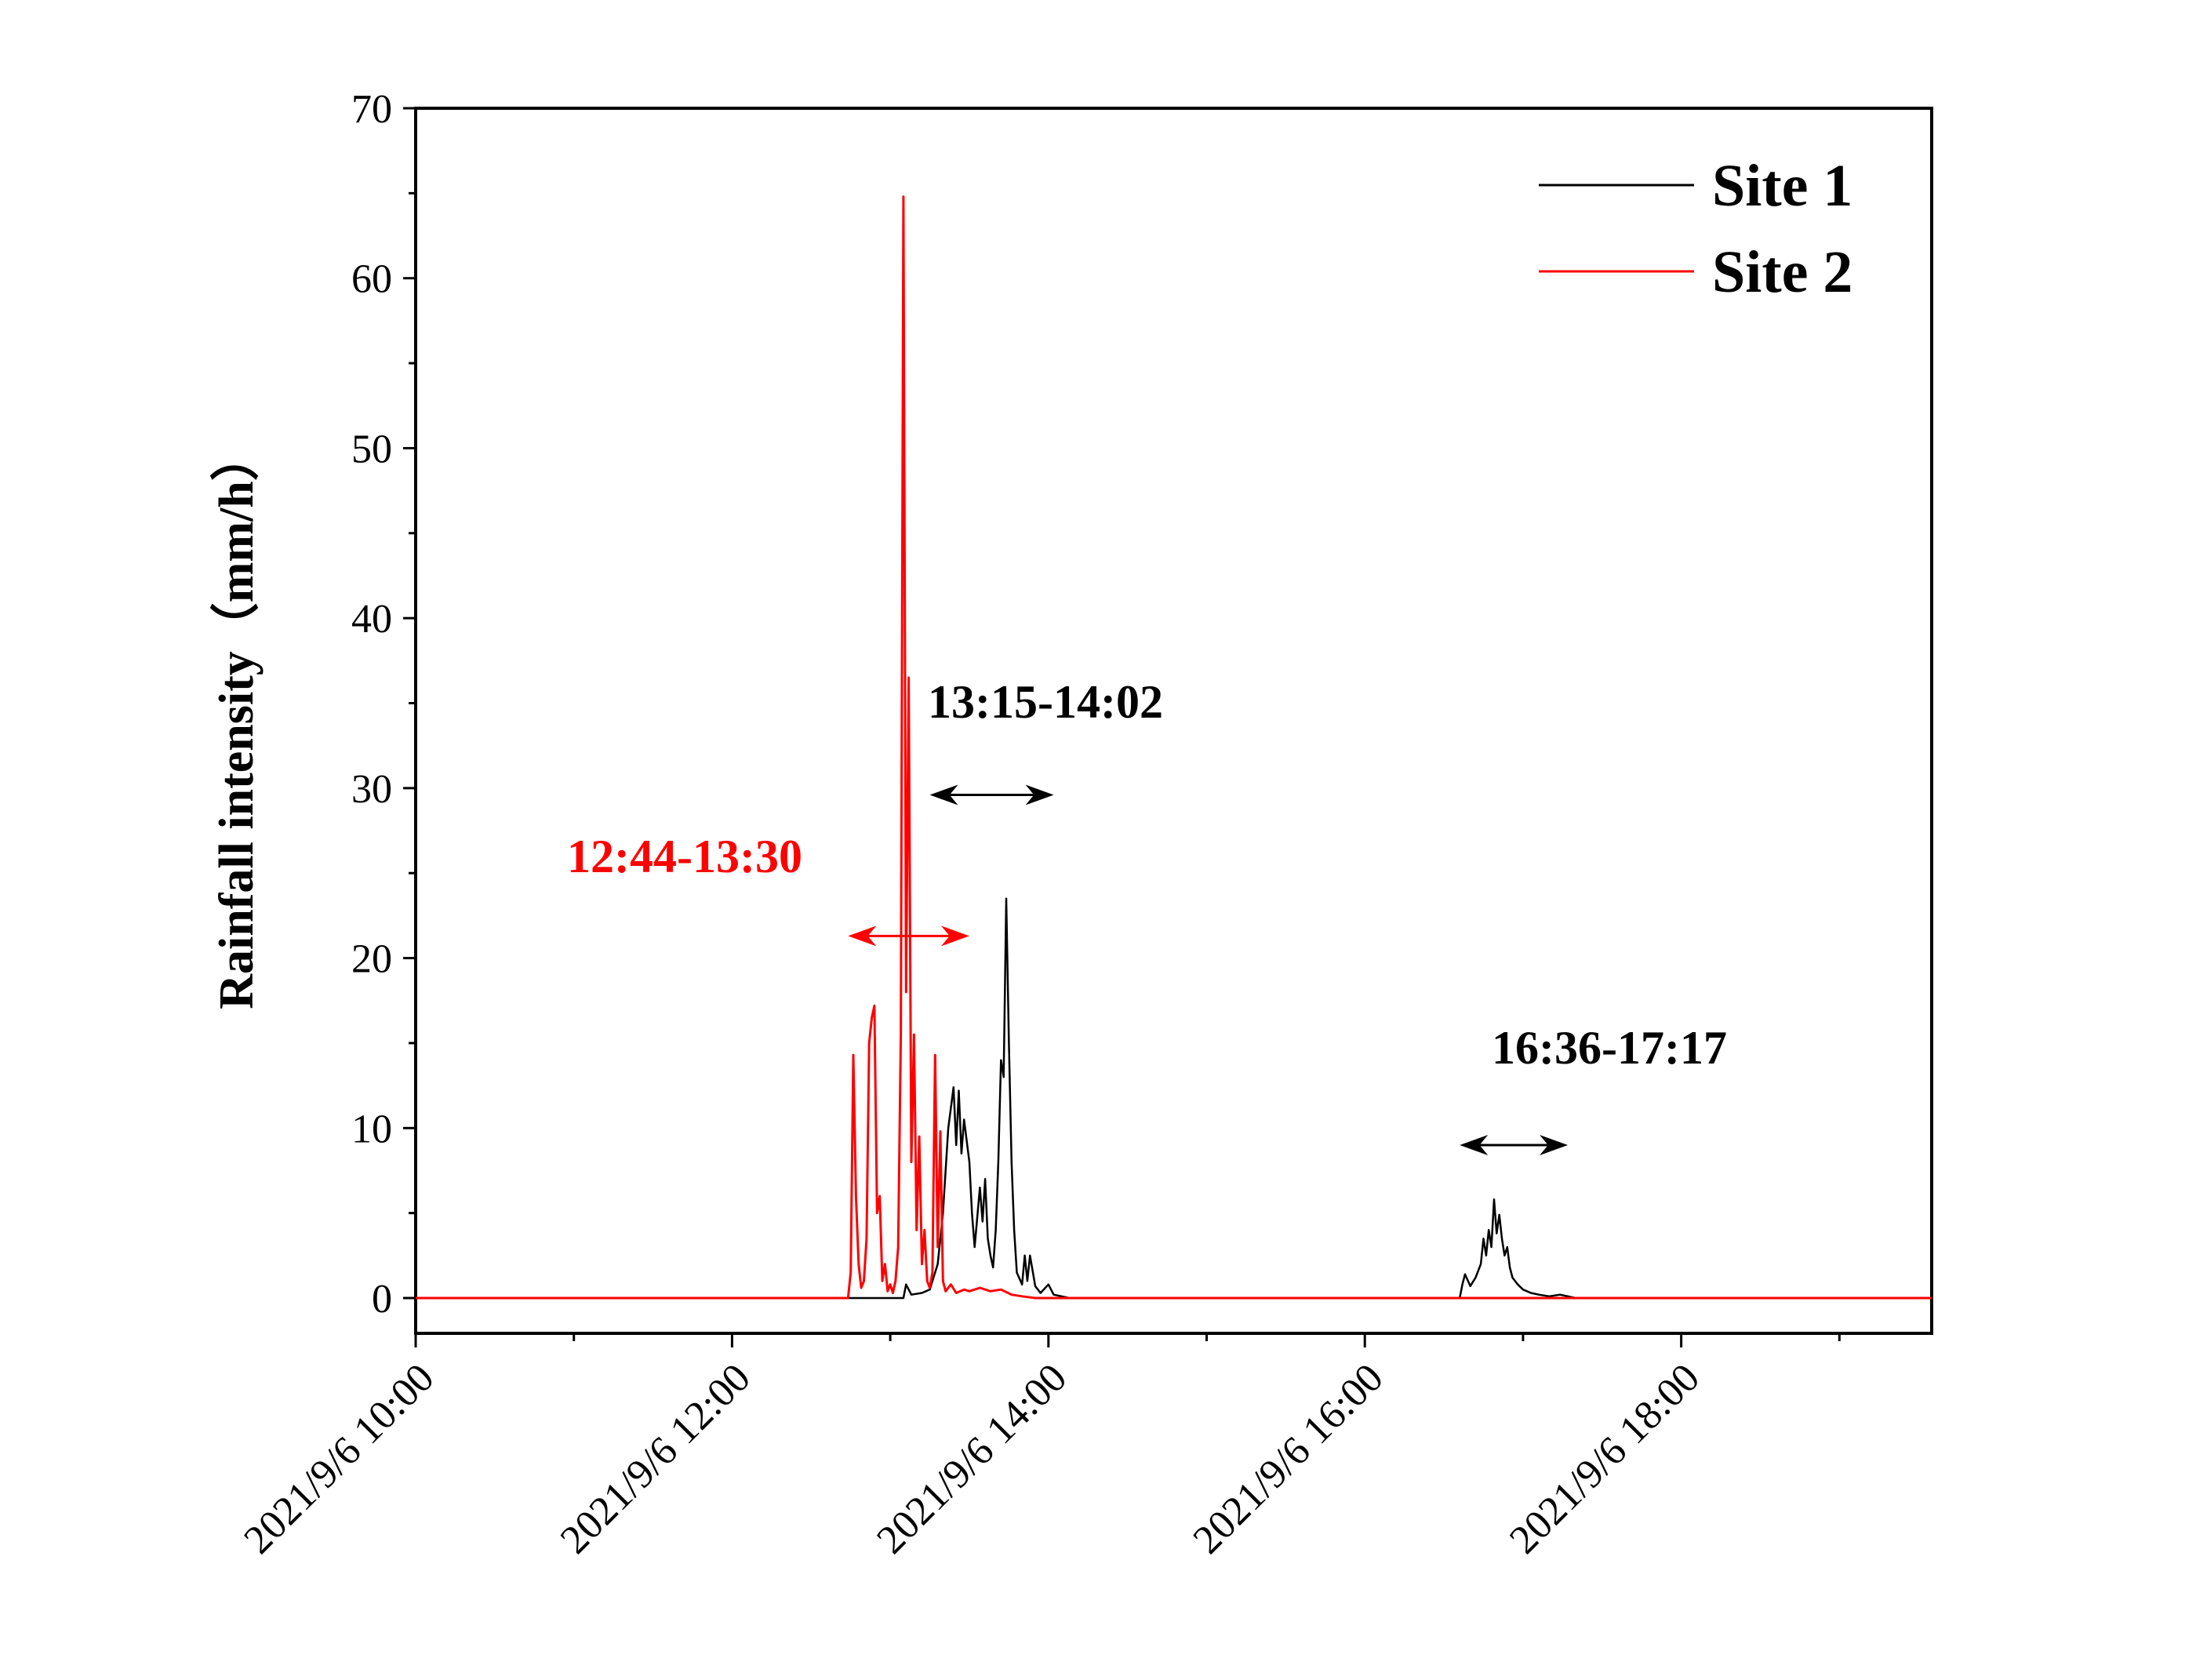 This screenshot has height=1680, width=2196. I want to click on x-tick-label: 2021/9/6 10:00, so click(338, 1458).